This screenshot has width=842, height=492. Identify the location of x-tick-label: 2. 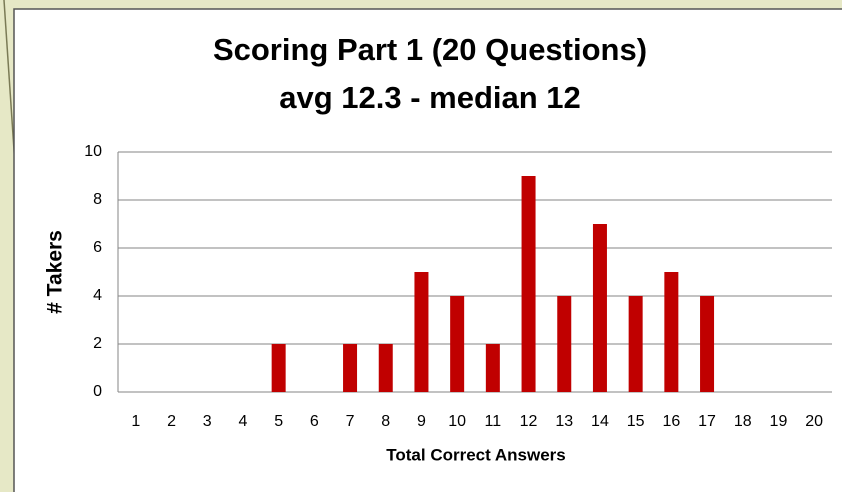
(171, 421).